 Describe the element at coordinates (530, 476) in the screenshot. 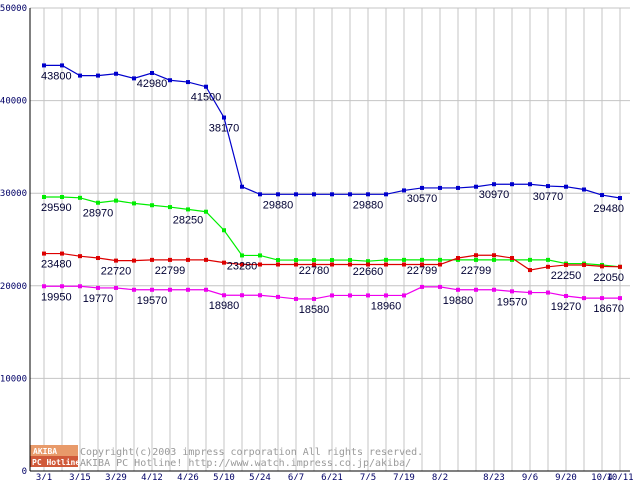

I see `x-tick-label: 9/6` at that location.